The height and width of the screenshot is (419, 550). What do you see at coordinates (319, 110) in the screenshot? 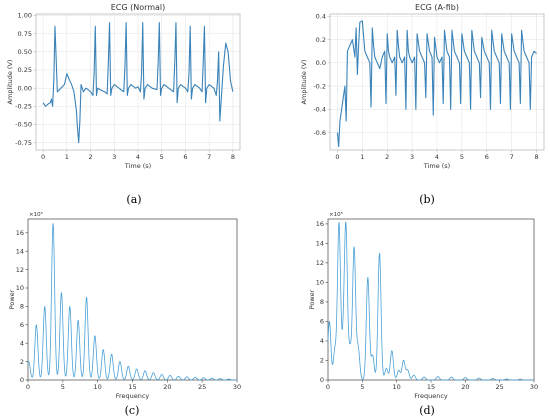
I see `y-tick-label: -0.4` at bounding box center [319, 110].